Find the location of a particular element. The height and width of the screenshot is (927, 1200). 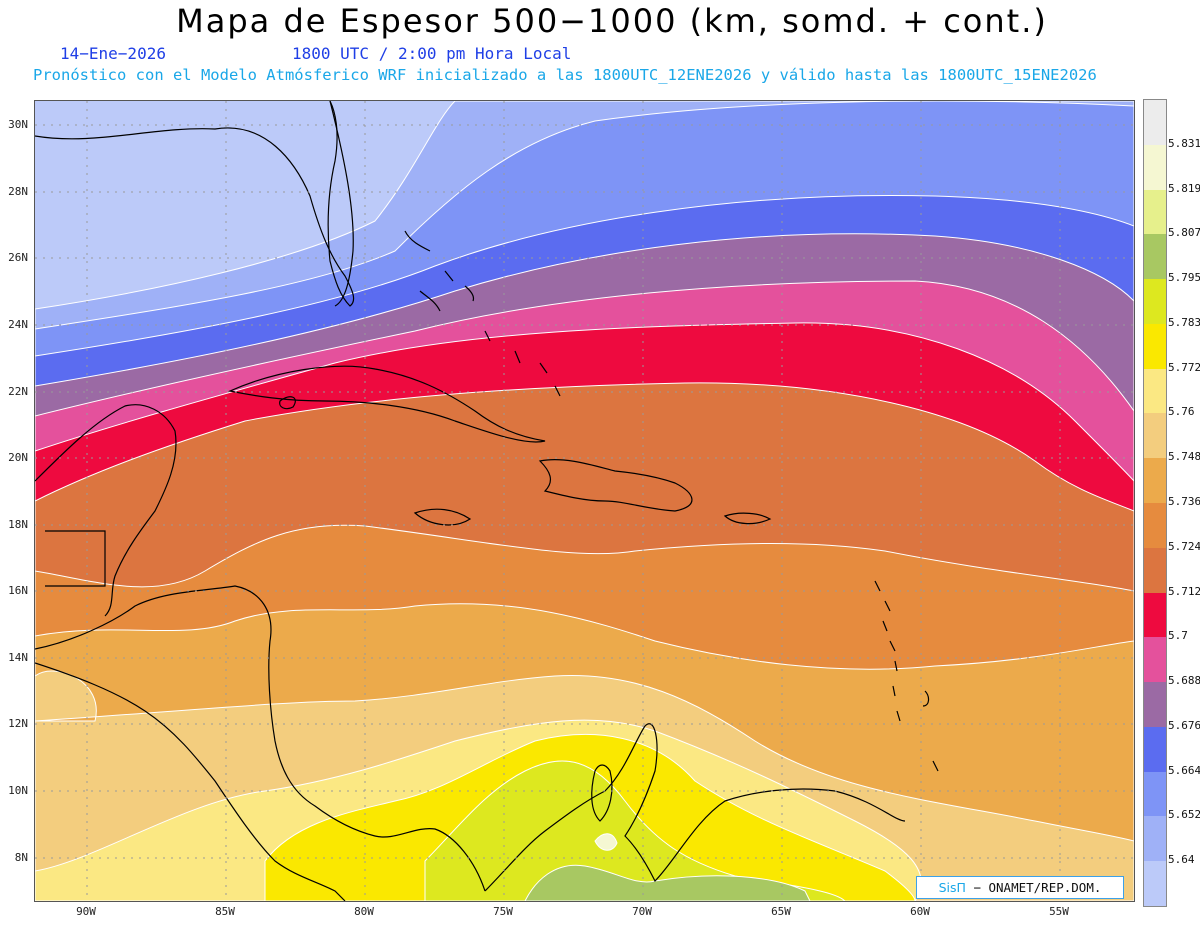

coast-pacific-central-america is located at coordinates (190, 781).